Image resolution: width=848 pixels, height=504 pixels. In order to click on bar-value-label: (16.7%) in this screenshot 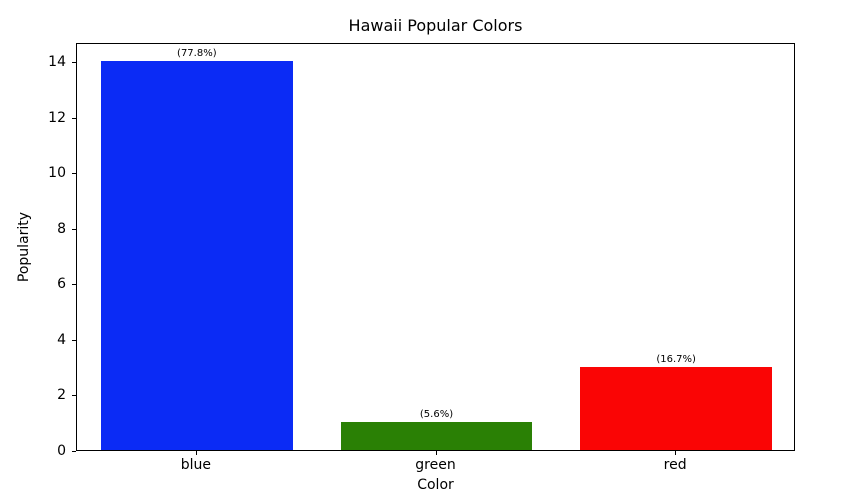, I will do `click(676, 359)`.